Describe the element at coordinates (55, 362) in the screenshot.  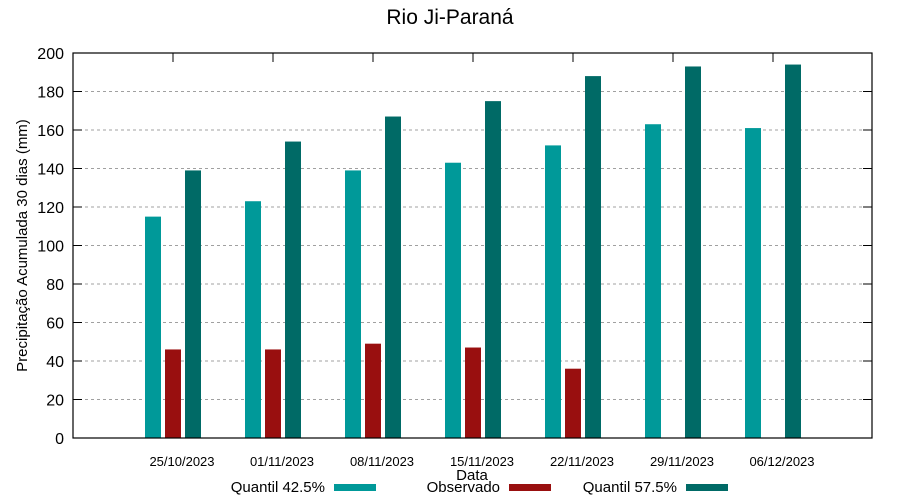
I see `y-tick-label: 40` at that location.